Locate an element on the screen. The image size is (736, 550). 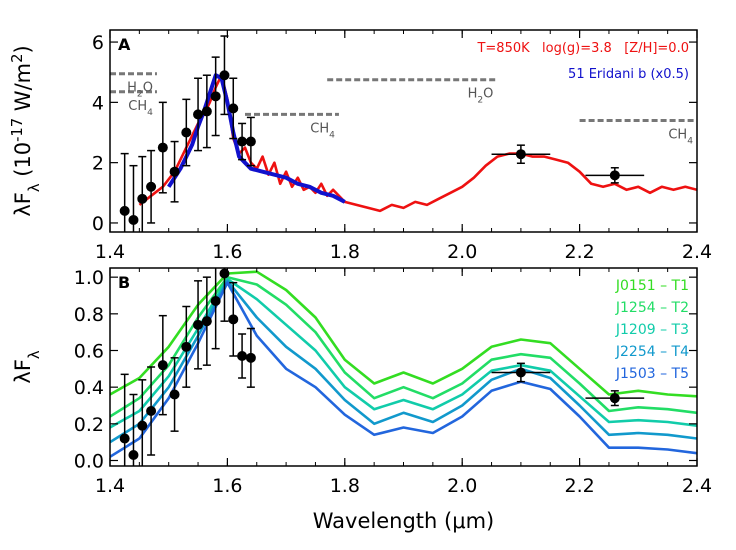
series-line is located at coordinates (256, 138).